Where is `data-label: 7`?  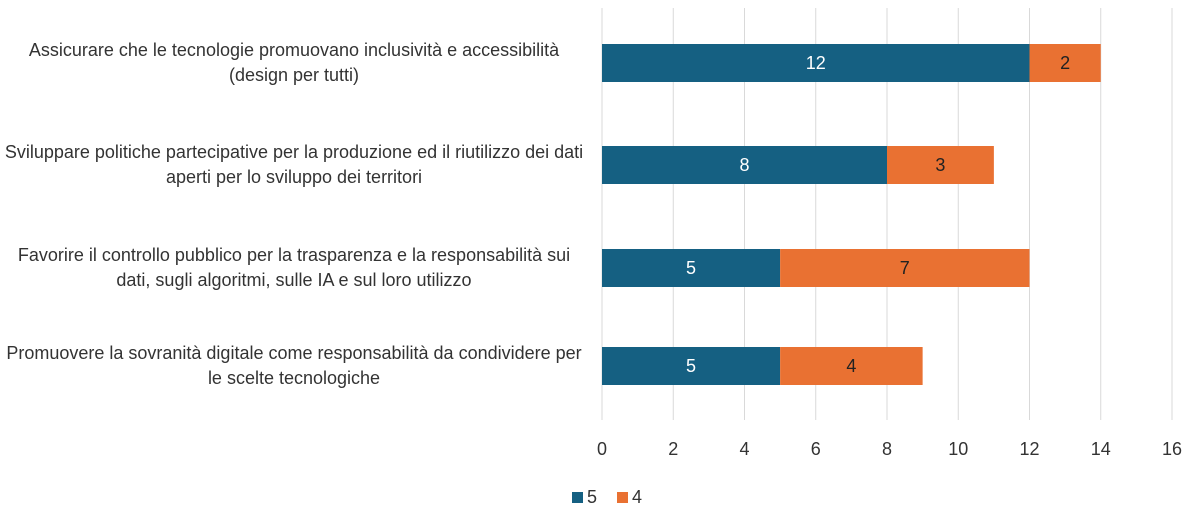 data-label: 7 is located at coordinates (905, 268).